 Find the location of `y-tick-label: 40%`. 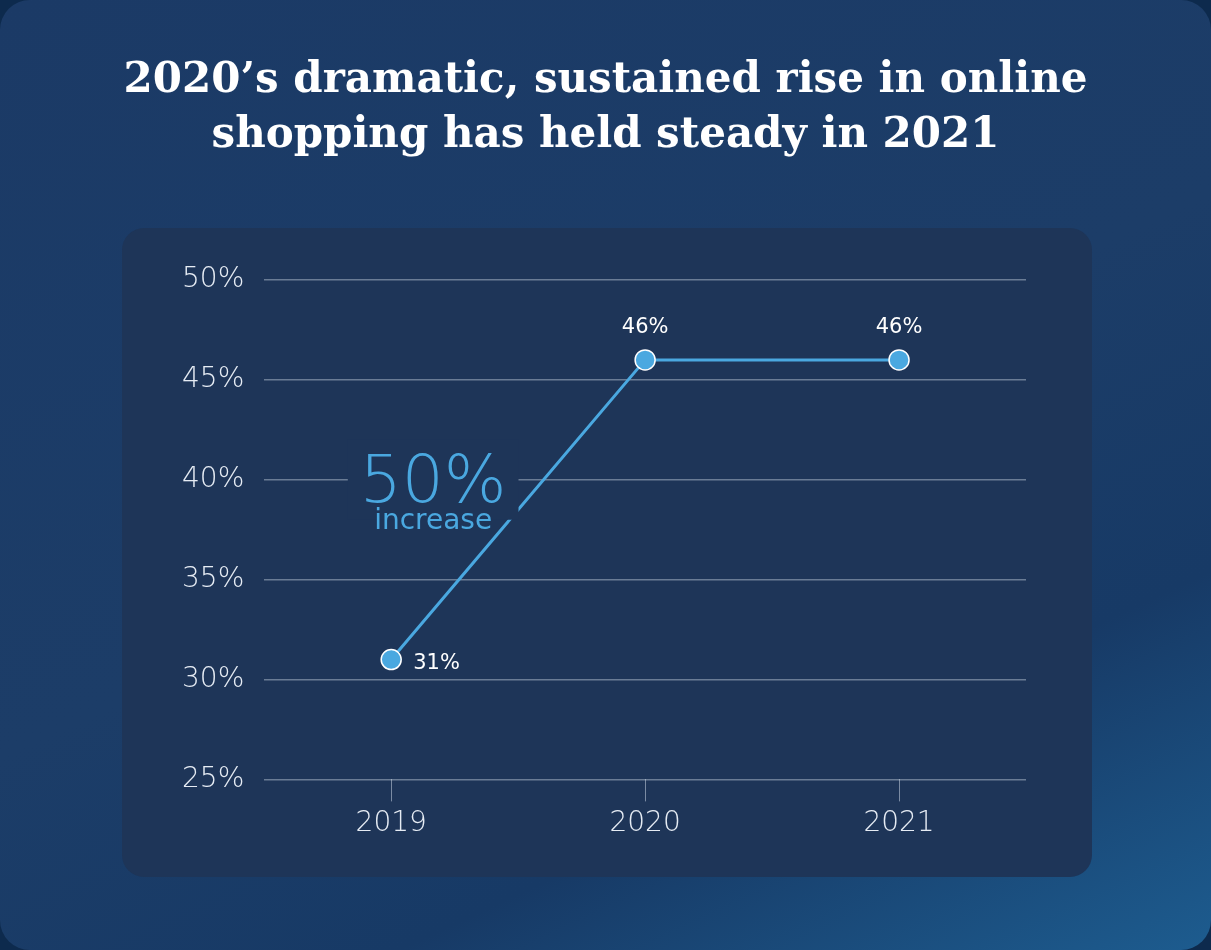

y-tick-label: 40% is located at coordinates (213, 478).